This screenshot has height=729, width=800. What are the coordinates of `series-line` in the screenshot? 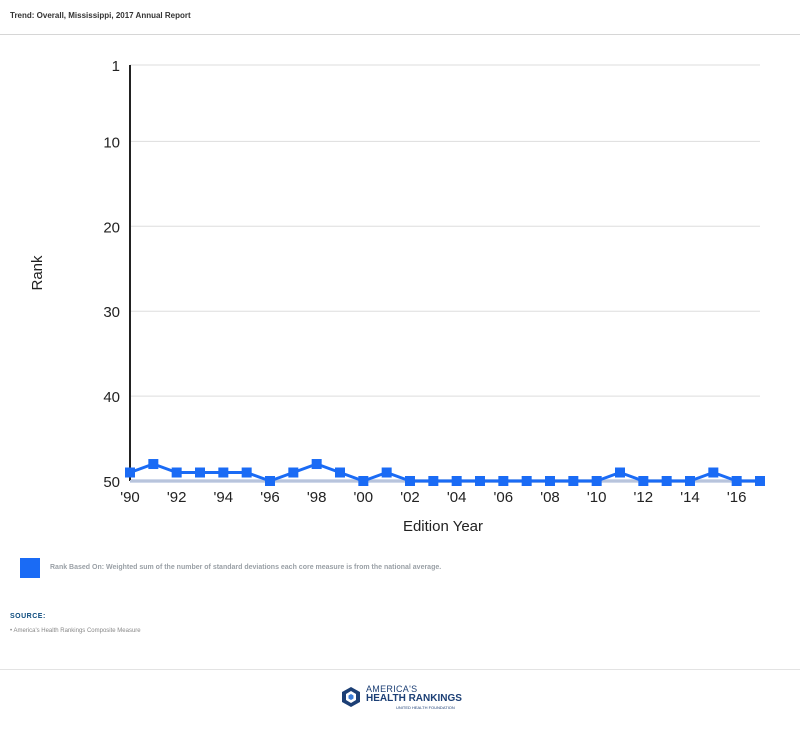 It's located at (444, 472).